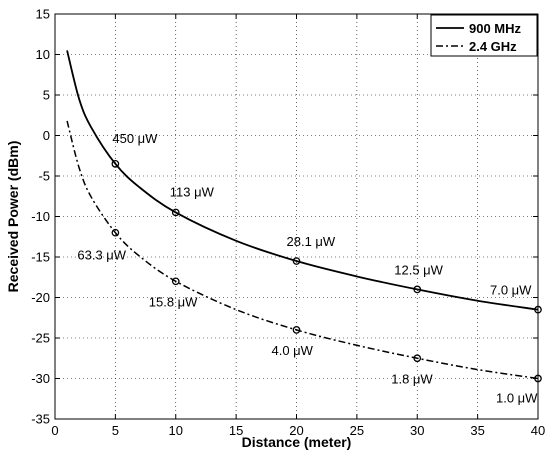  I want to click on x-tick-label: 15, so click(236, 430).